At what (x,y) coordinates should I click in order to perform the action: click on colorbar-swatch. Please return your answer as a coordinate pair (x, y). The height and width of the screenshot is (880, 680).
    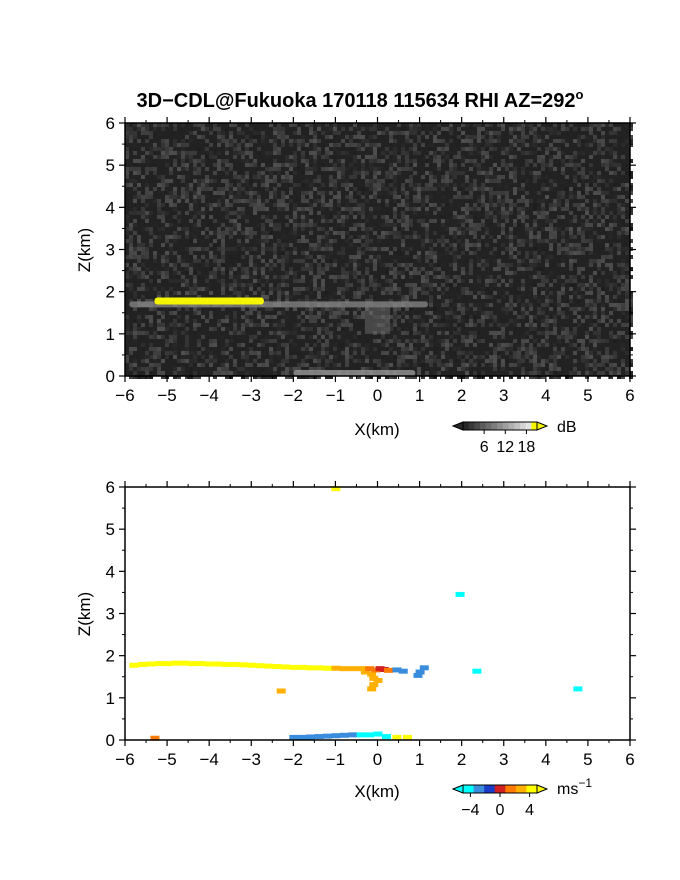
    Looking at the image, I should click on (511, 789).